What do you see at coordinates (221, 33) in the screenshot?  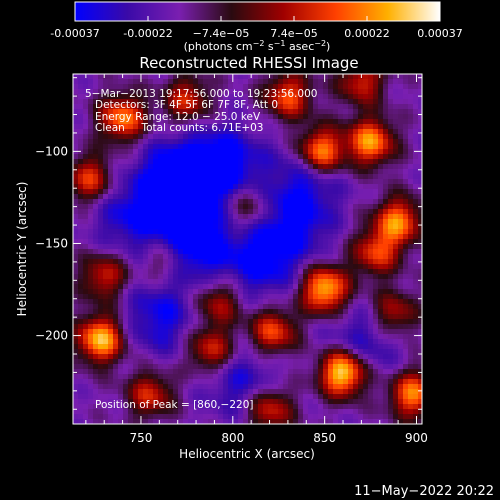 I see `colorbar-tick-label: −7.4e−05` at bounding box center [221, 33].